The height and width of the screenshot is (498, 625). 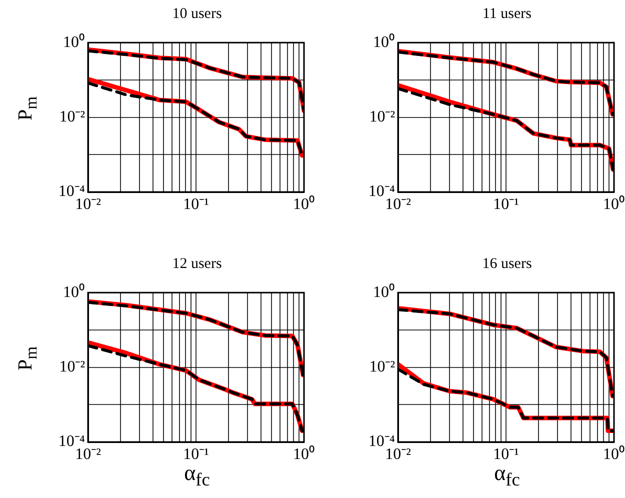 What do you see at coordinates (197, 14) in the screenshot?
I see `chart-title: 10 users` at bounding box center [197, 14].